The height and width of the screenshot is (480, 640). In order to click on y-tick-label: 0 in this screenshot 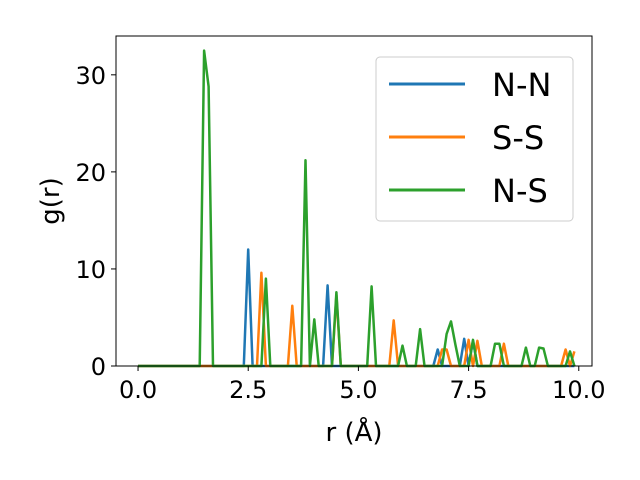, I will do `click(98, 367)`.